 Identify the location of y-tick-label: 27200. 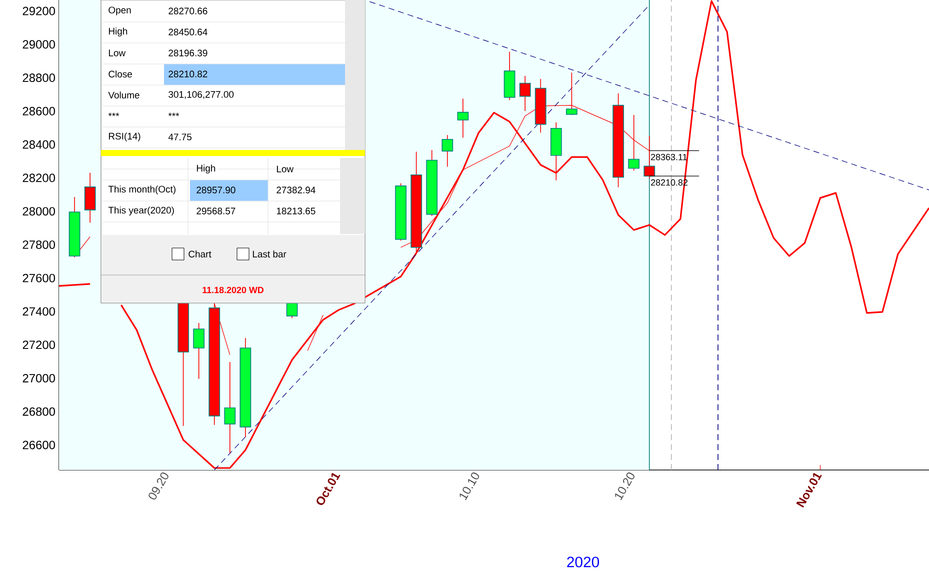
(39, 345).